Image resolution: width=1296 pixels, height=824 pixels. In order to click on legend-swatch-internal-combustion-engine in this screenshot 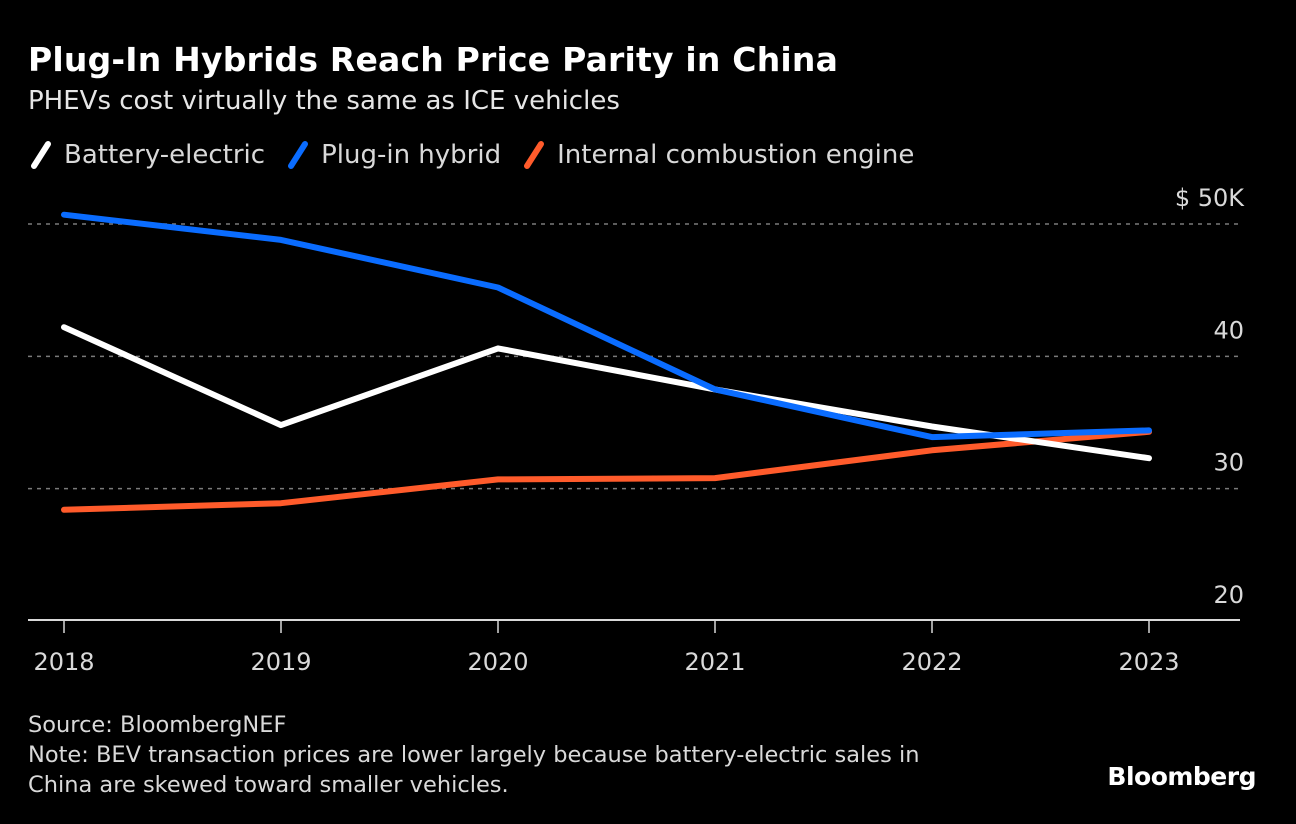, I will do `click(534, 155)`.